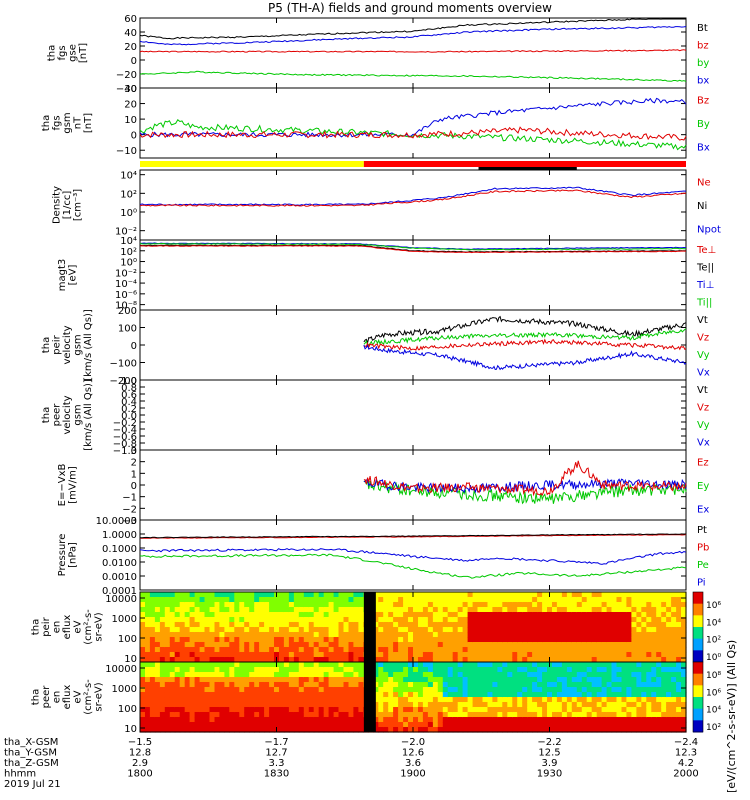 The height and width of the screenshot is (800, 750). I want to click on y-axis-label: tha peir velocity gsm [km/s (All Qs)], so click(67, 345).